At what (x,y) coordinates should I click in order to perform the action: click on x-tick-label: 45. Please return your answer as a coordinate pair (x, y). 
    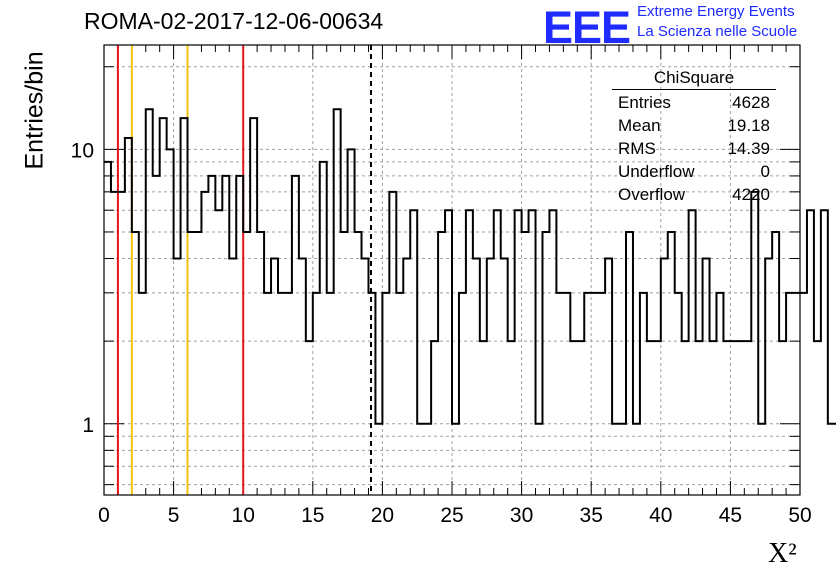
    Looking at the image, I should click on (730, 515).